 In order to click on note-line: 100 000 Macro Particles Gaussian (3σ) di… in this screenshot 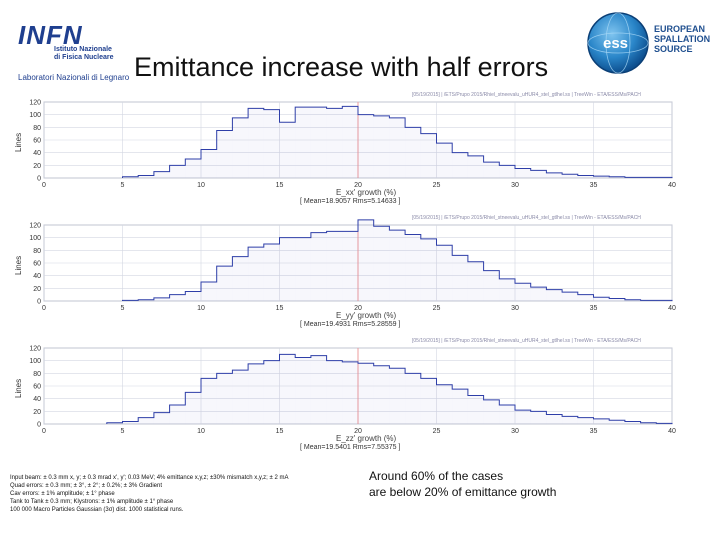, I will do `click(97, 510)`.